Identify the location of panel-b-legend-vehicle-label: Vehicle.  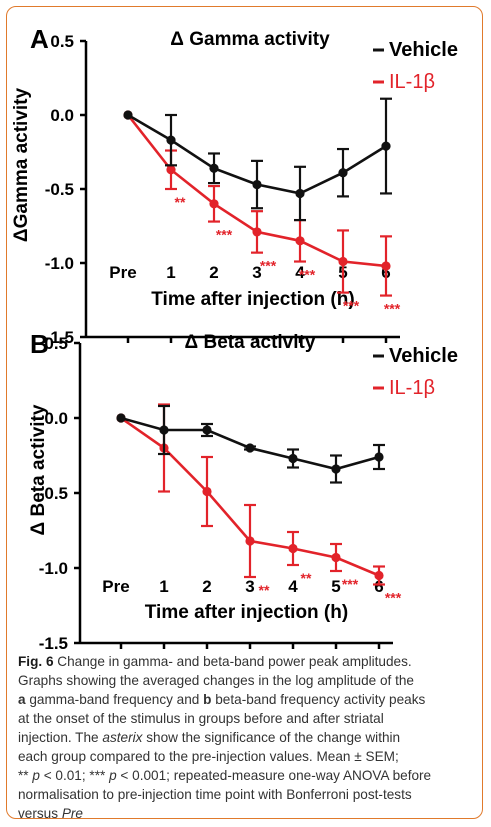
(423, 356).